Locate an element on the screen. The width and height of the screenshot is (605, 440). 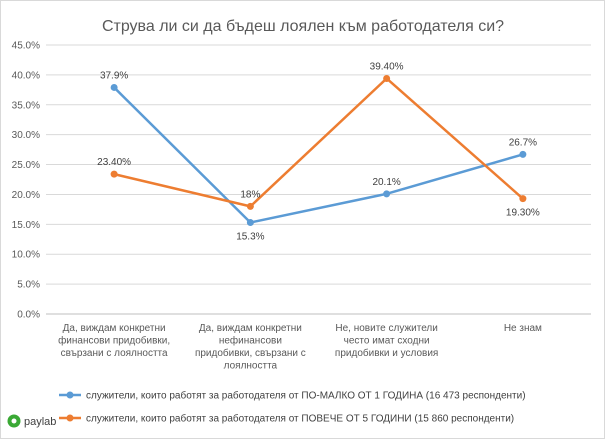
data-label: 37.9% is located at coordinates (114, 75).